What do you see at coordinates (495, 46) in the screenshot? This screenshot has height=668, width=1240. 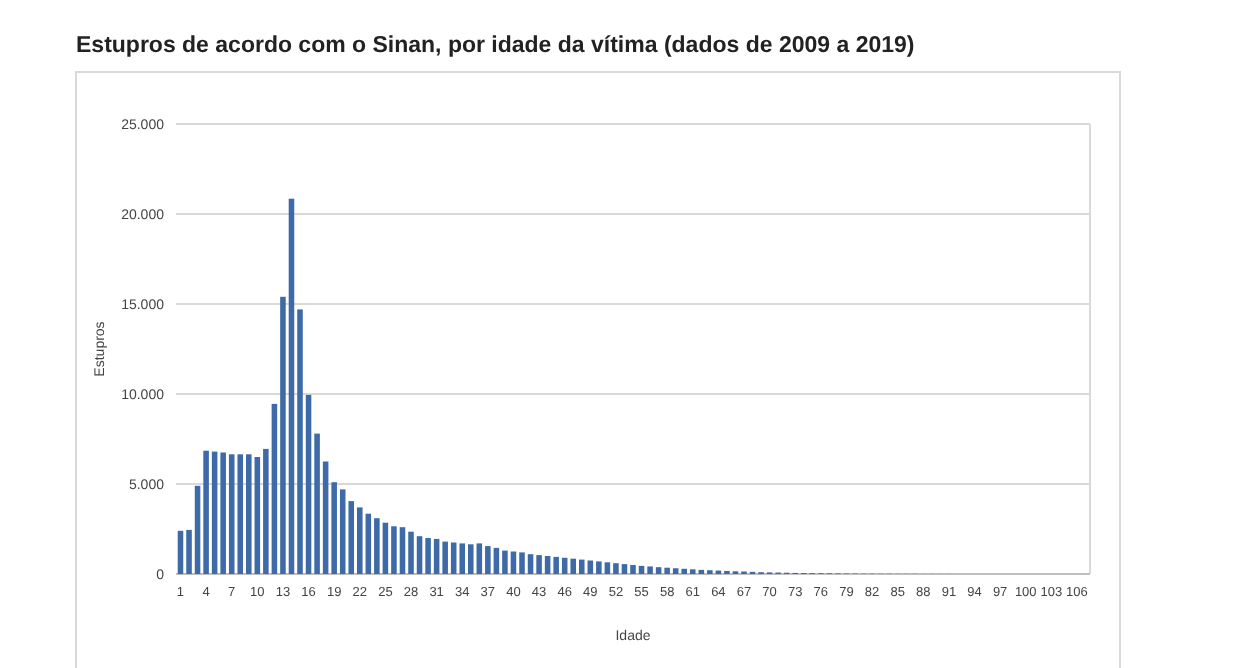 I see `chart-title: Estupros de acordo com o Sinan, por idade da vítima (dados de 2009 a 2019)` at bounding box center [495, 46].